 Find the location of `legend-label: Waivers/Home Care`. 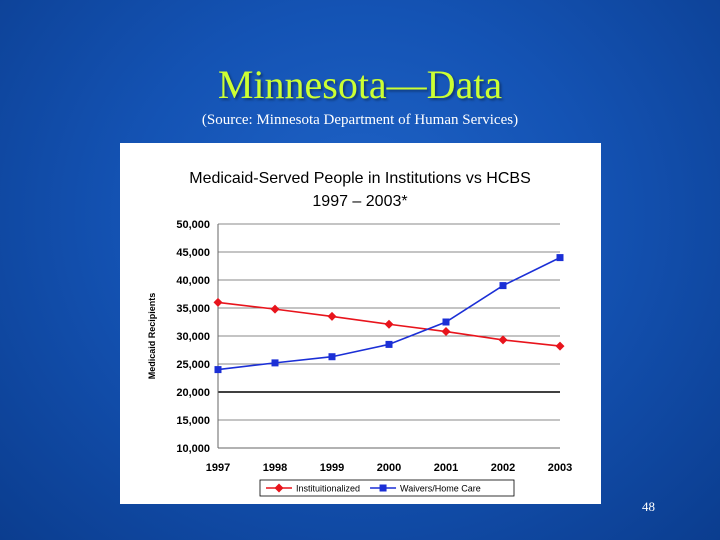

legend-label: Waivers/Home Care is located at coordinates (440, 489).